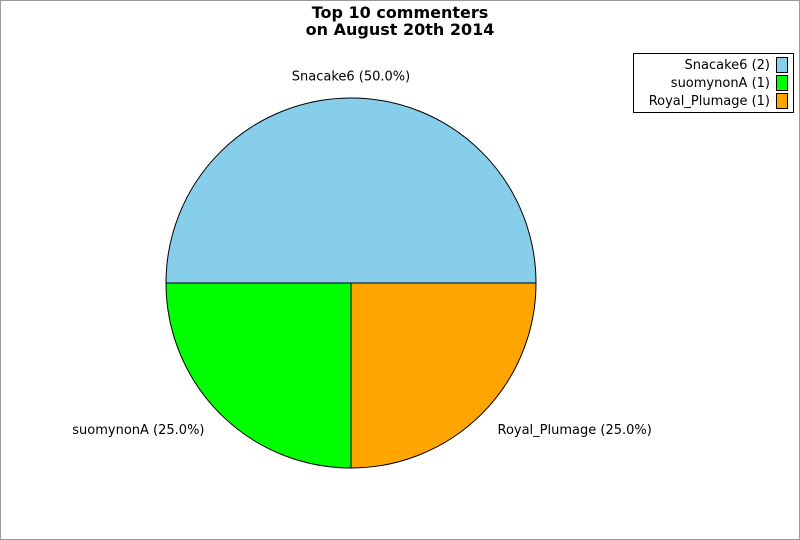 This screenshot has height=540, width=800. What do you see at coordinates (575, 430) in the screenshot?
I see `pie-slice-label: Royal_Plumage (25.0%)` at bounding box center [575, 430].